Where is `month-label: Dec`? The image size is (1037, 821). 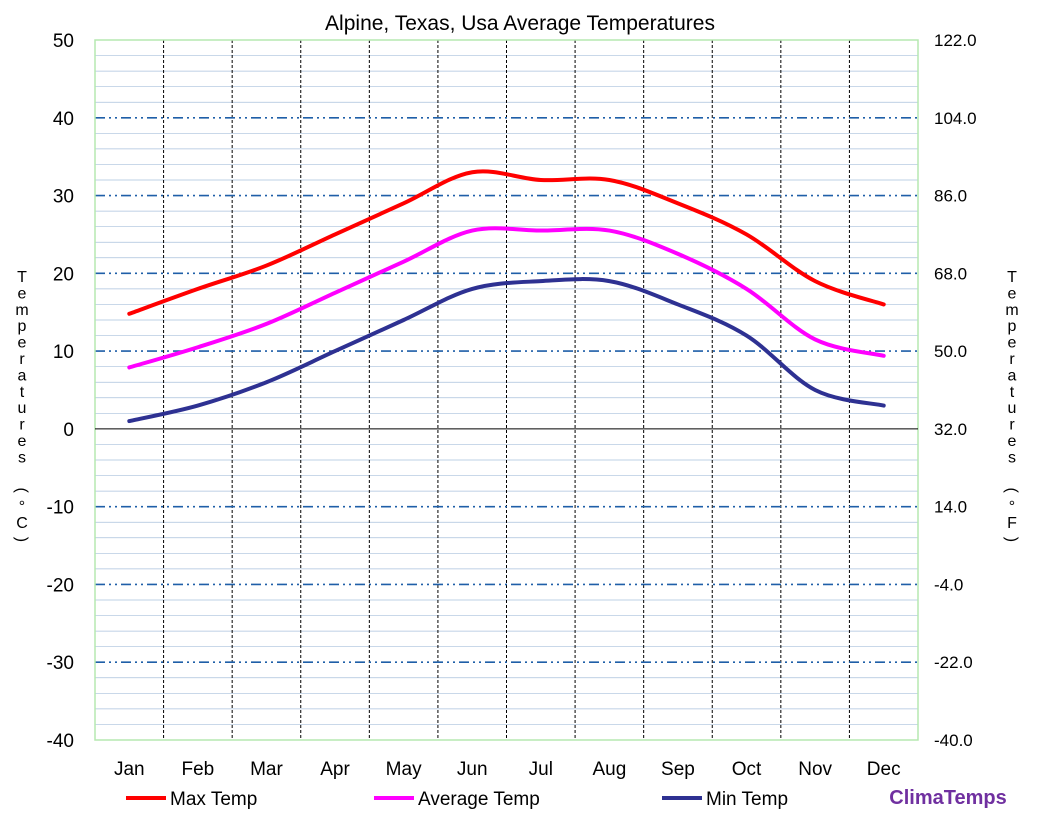 month-label: Dec is located at coordinates (884, 769).